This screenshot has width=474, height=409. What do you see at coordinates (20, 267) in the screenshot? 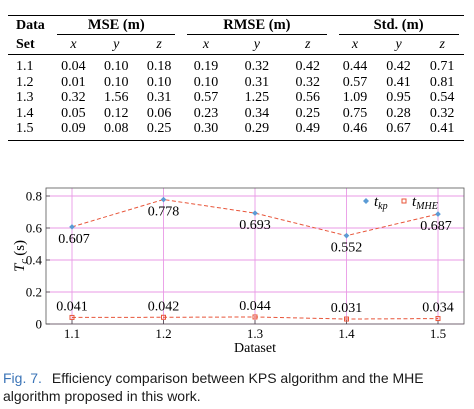
I see `y-axis-label-main: T` at bounding box center [20, 267].